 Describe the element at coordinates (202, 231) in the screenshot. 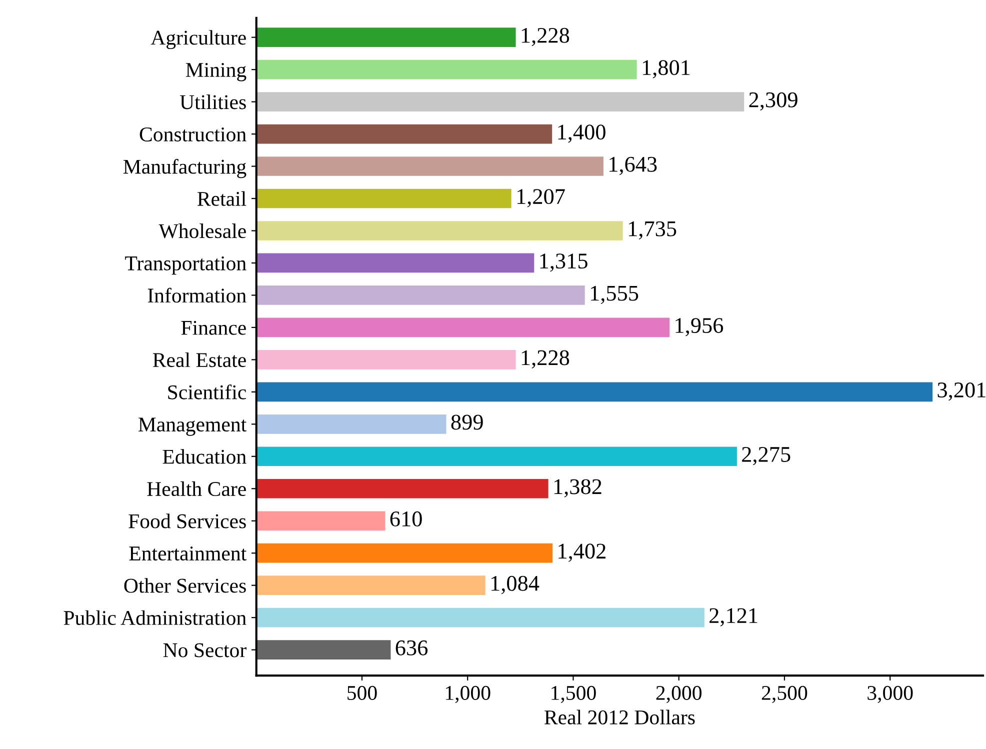

I see `y-tick-label: Wholesale` at that location.